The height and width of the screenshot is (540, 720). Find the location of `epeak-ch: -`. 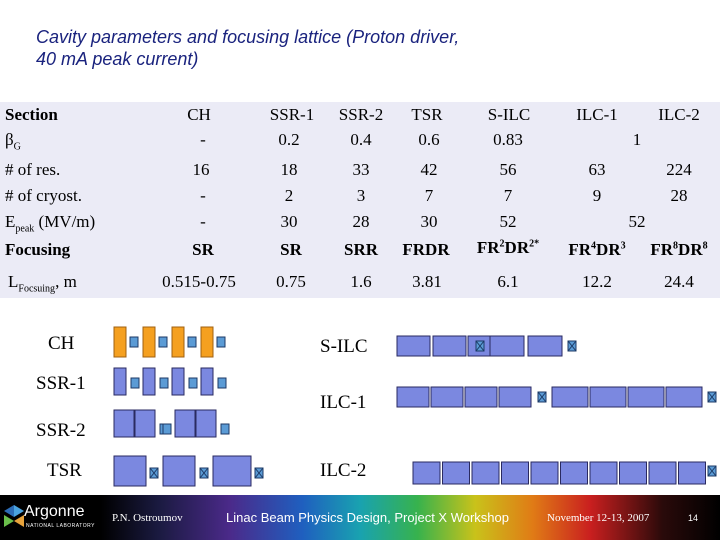

epeak-ch: - is located at coordinates (203, 221).